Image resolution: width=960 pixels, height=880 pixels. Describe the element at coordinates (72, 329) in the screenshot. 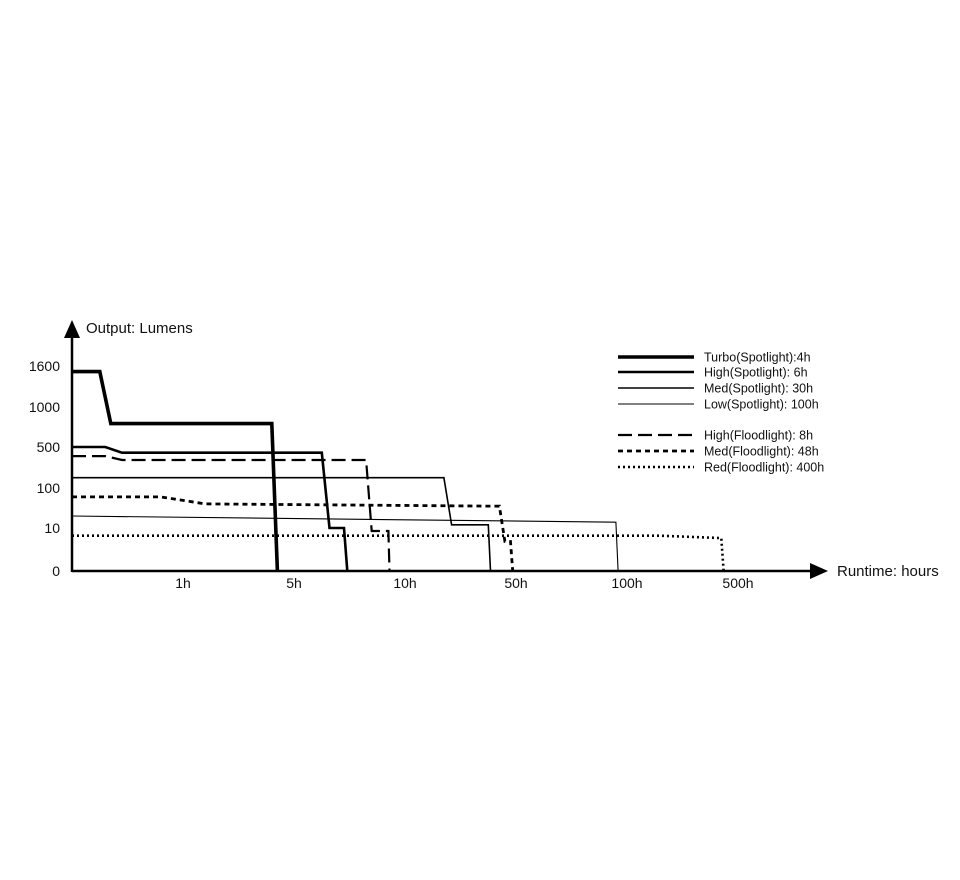

I see `y-axis-arrow-icon` at that location.